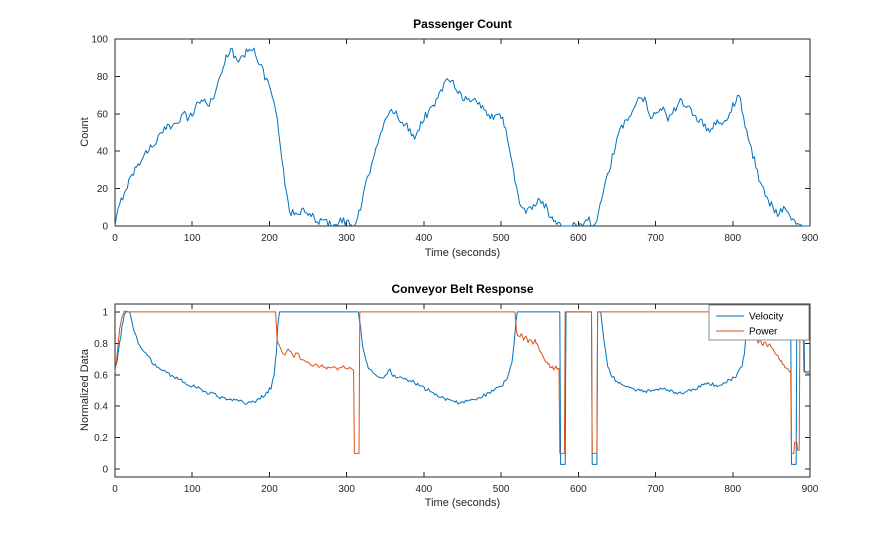 This screenshot has width=895, height=540. What do you see at coordinates (101, 438) in the screenshot?
I see `y-tick-label: 0.2` at bounding box center [101, 438].